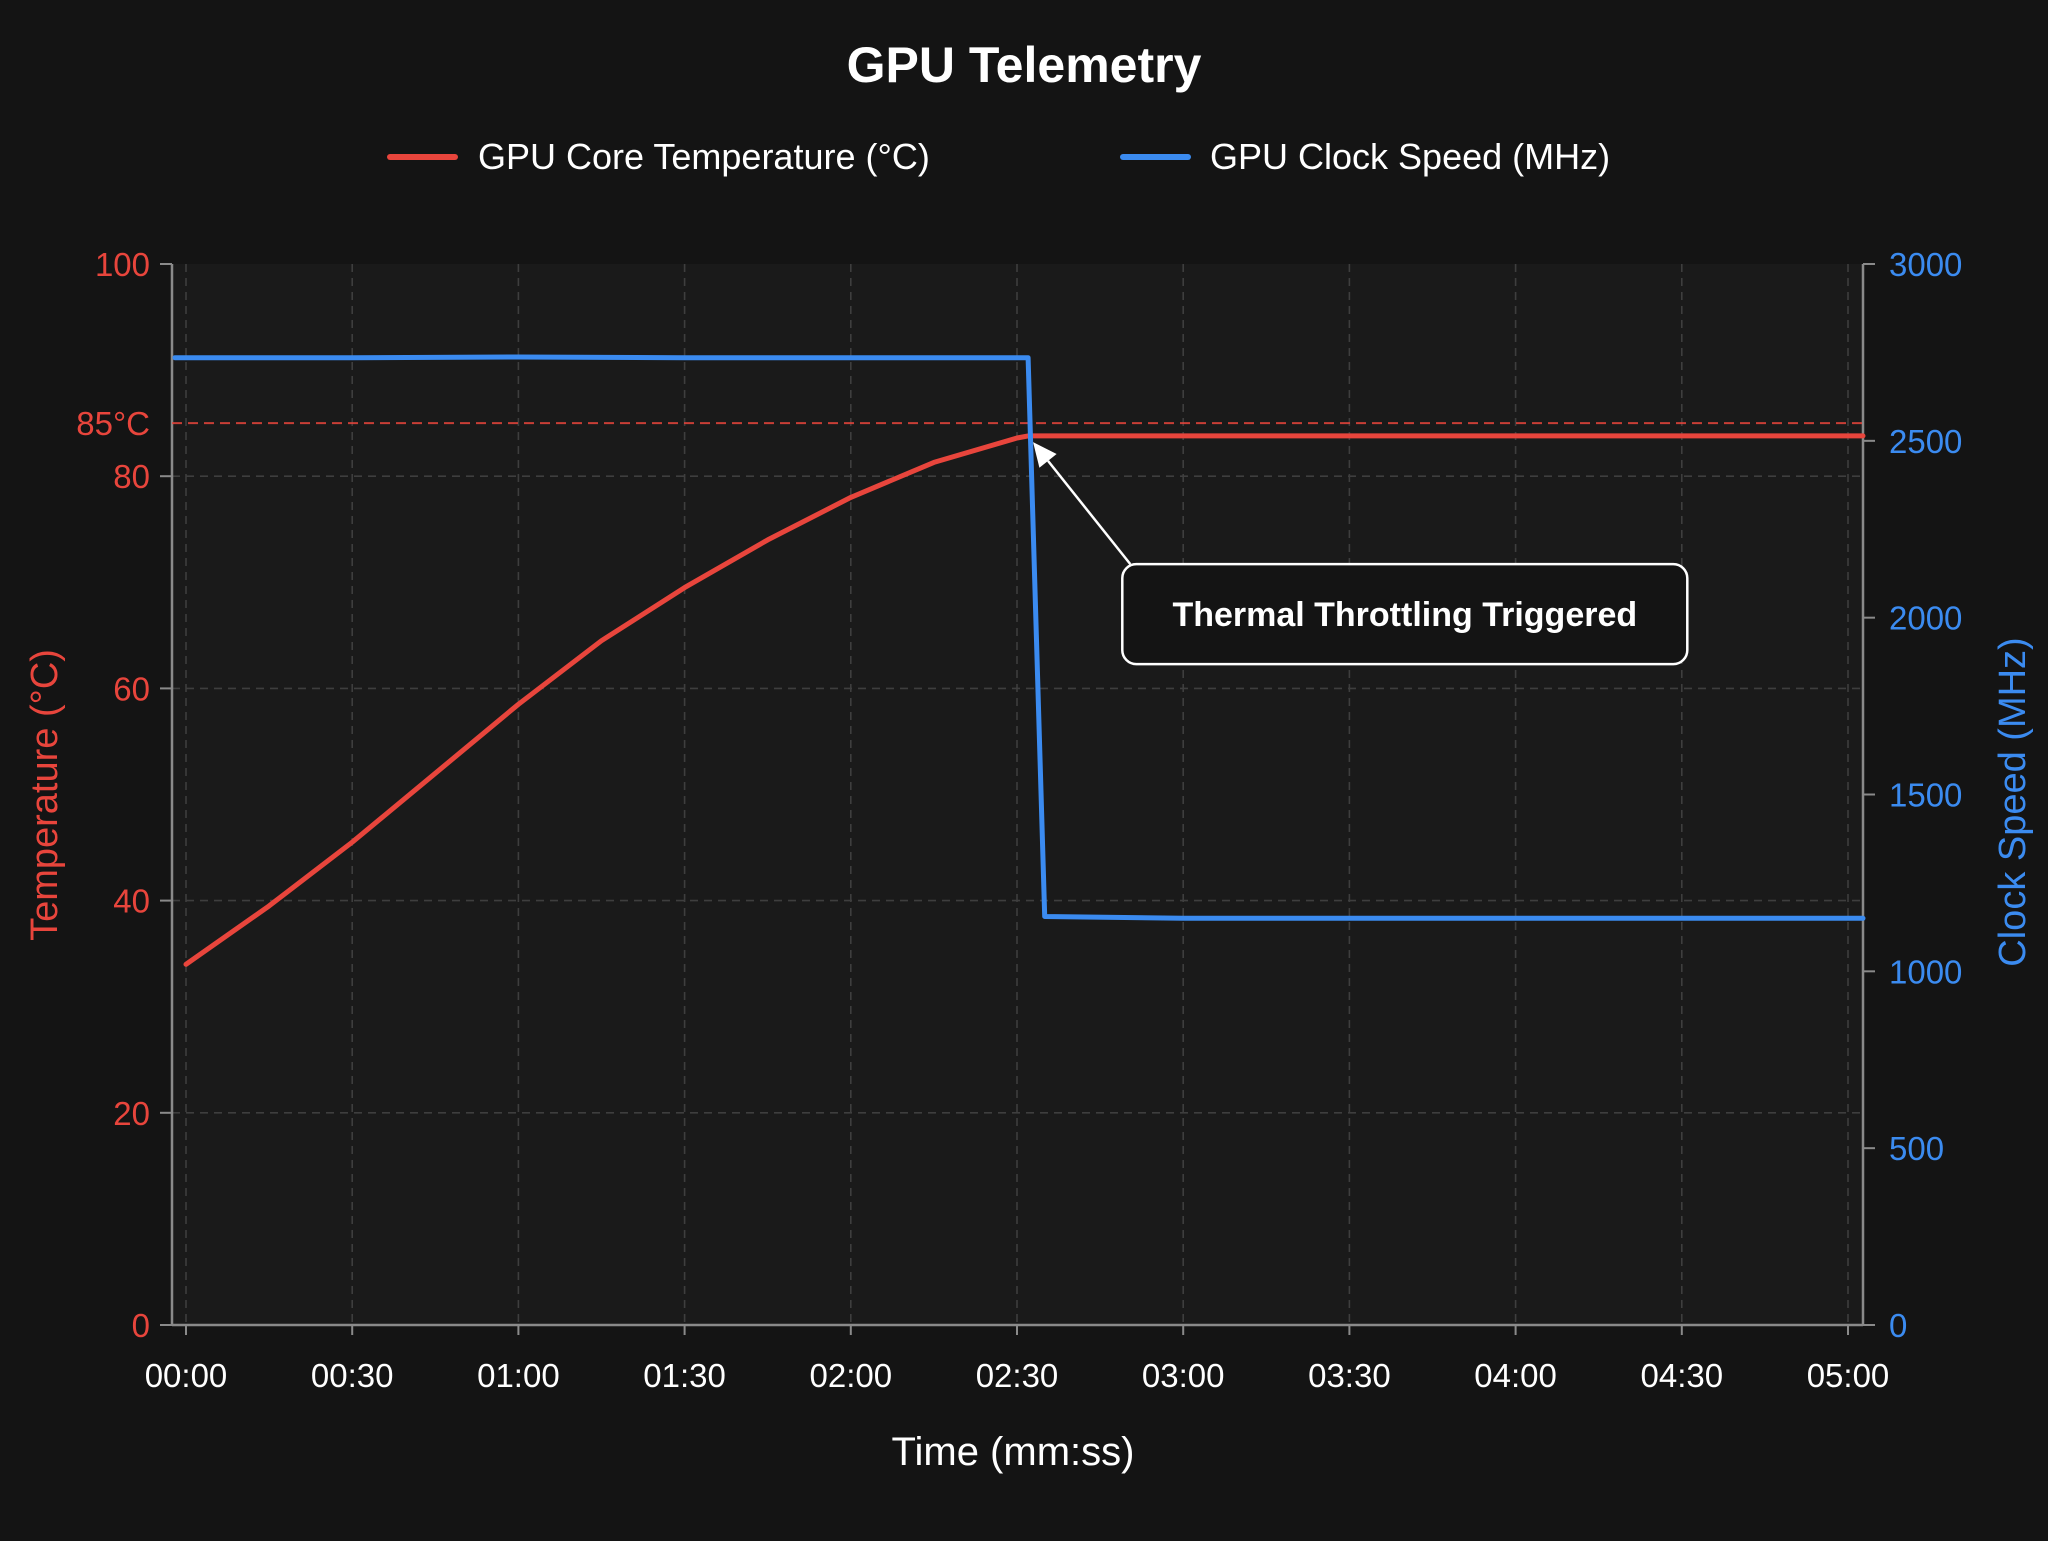  What do you see at coordinates (1925, 795) in the screenshot?
I see `y-right-tick-label: 1500` at bounding box center [1925, 795].